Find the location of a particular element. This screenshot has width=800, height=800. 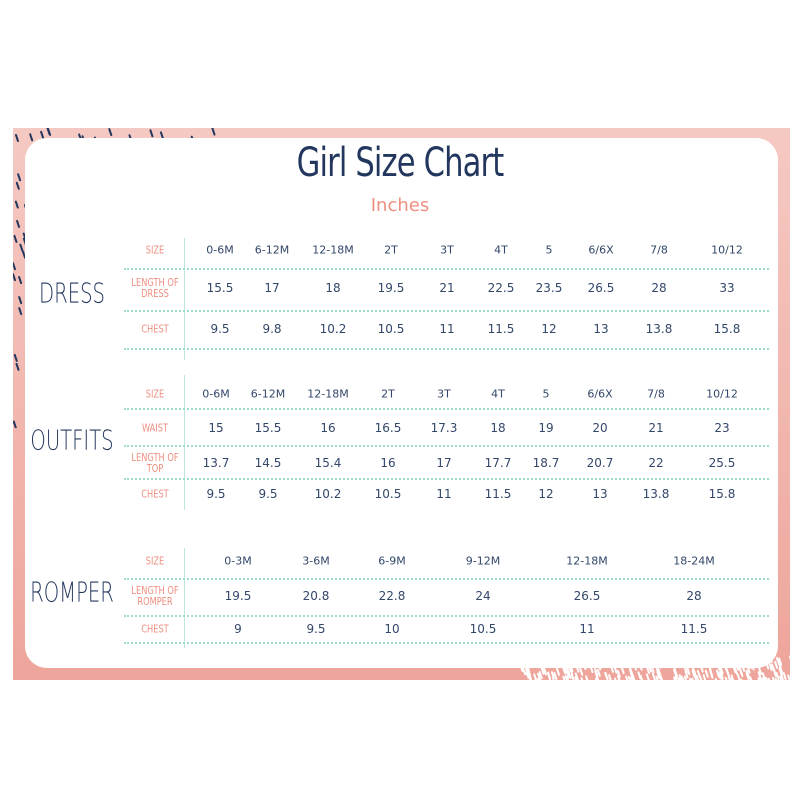

size-header-cell: 10/12 is located at coordinates (722, 394).